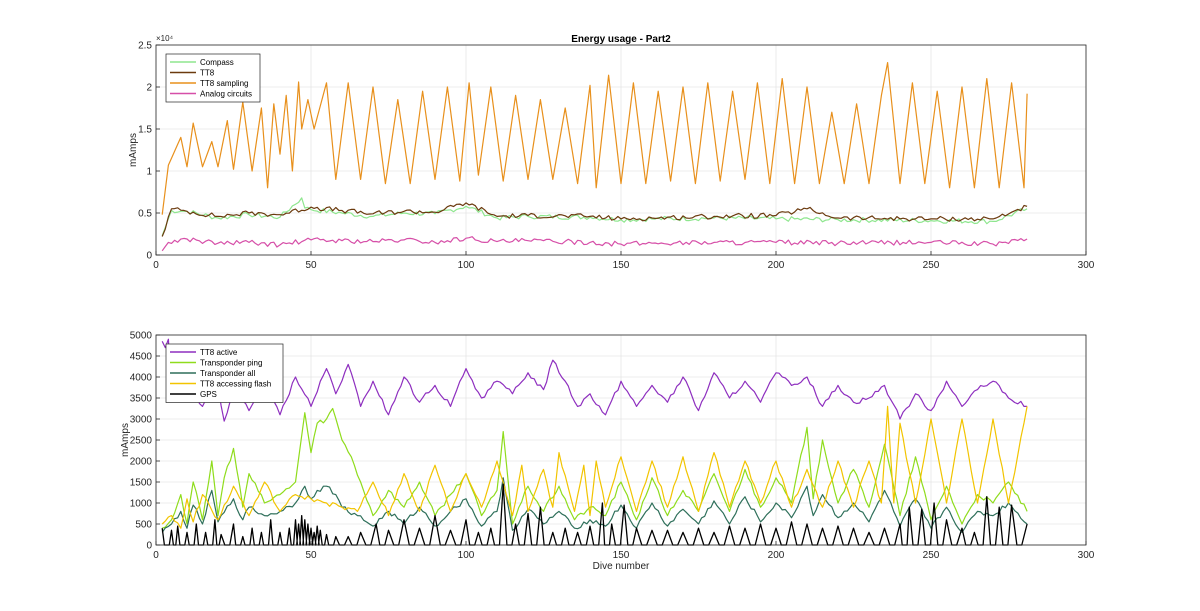 This screenshot has width=1200, height=611. I want to click on bottom-x-axis-label: Dive number, so click(621, 566).